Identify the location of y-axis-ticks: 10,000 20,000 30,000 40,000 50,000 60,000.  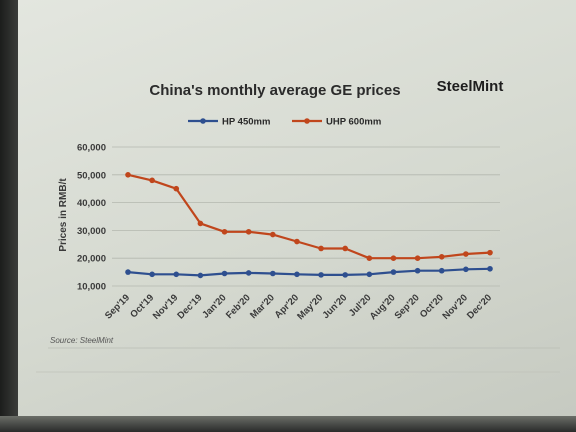
(91, 218).